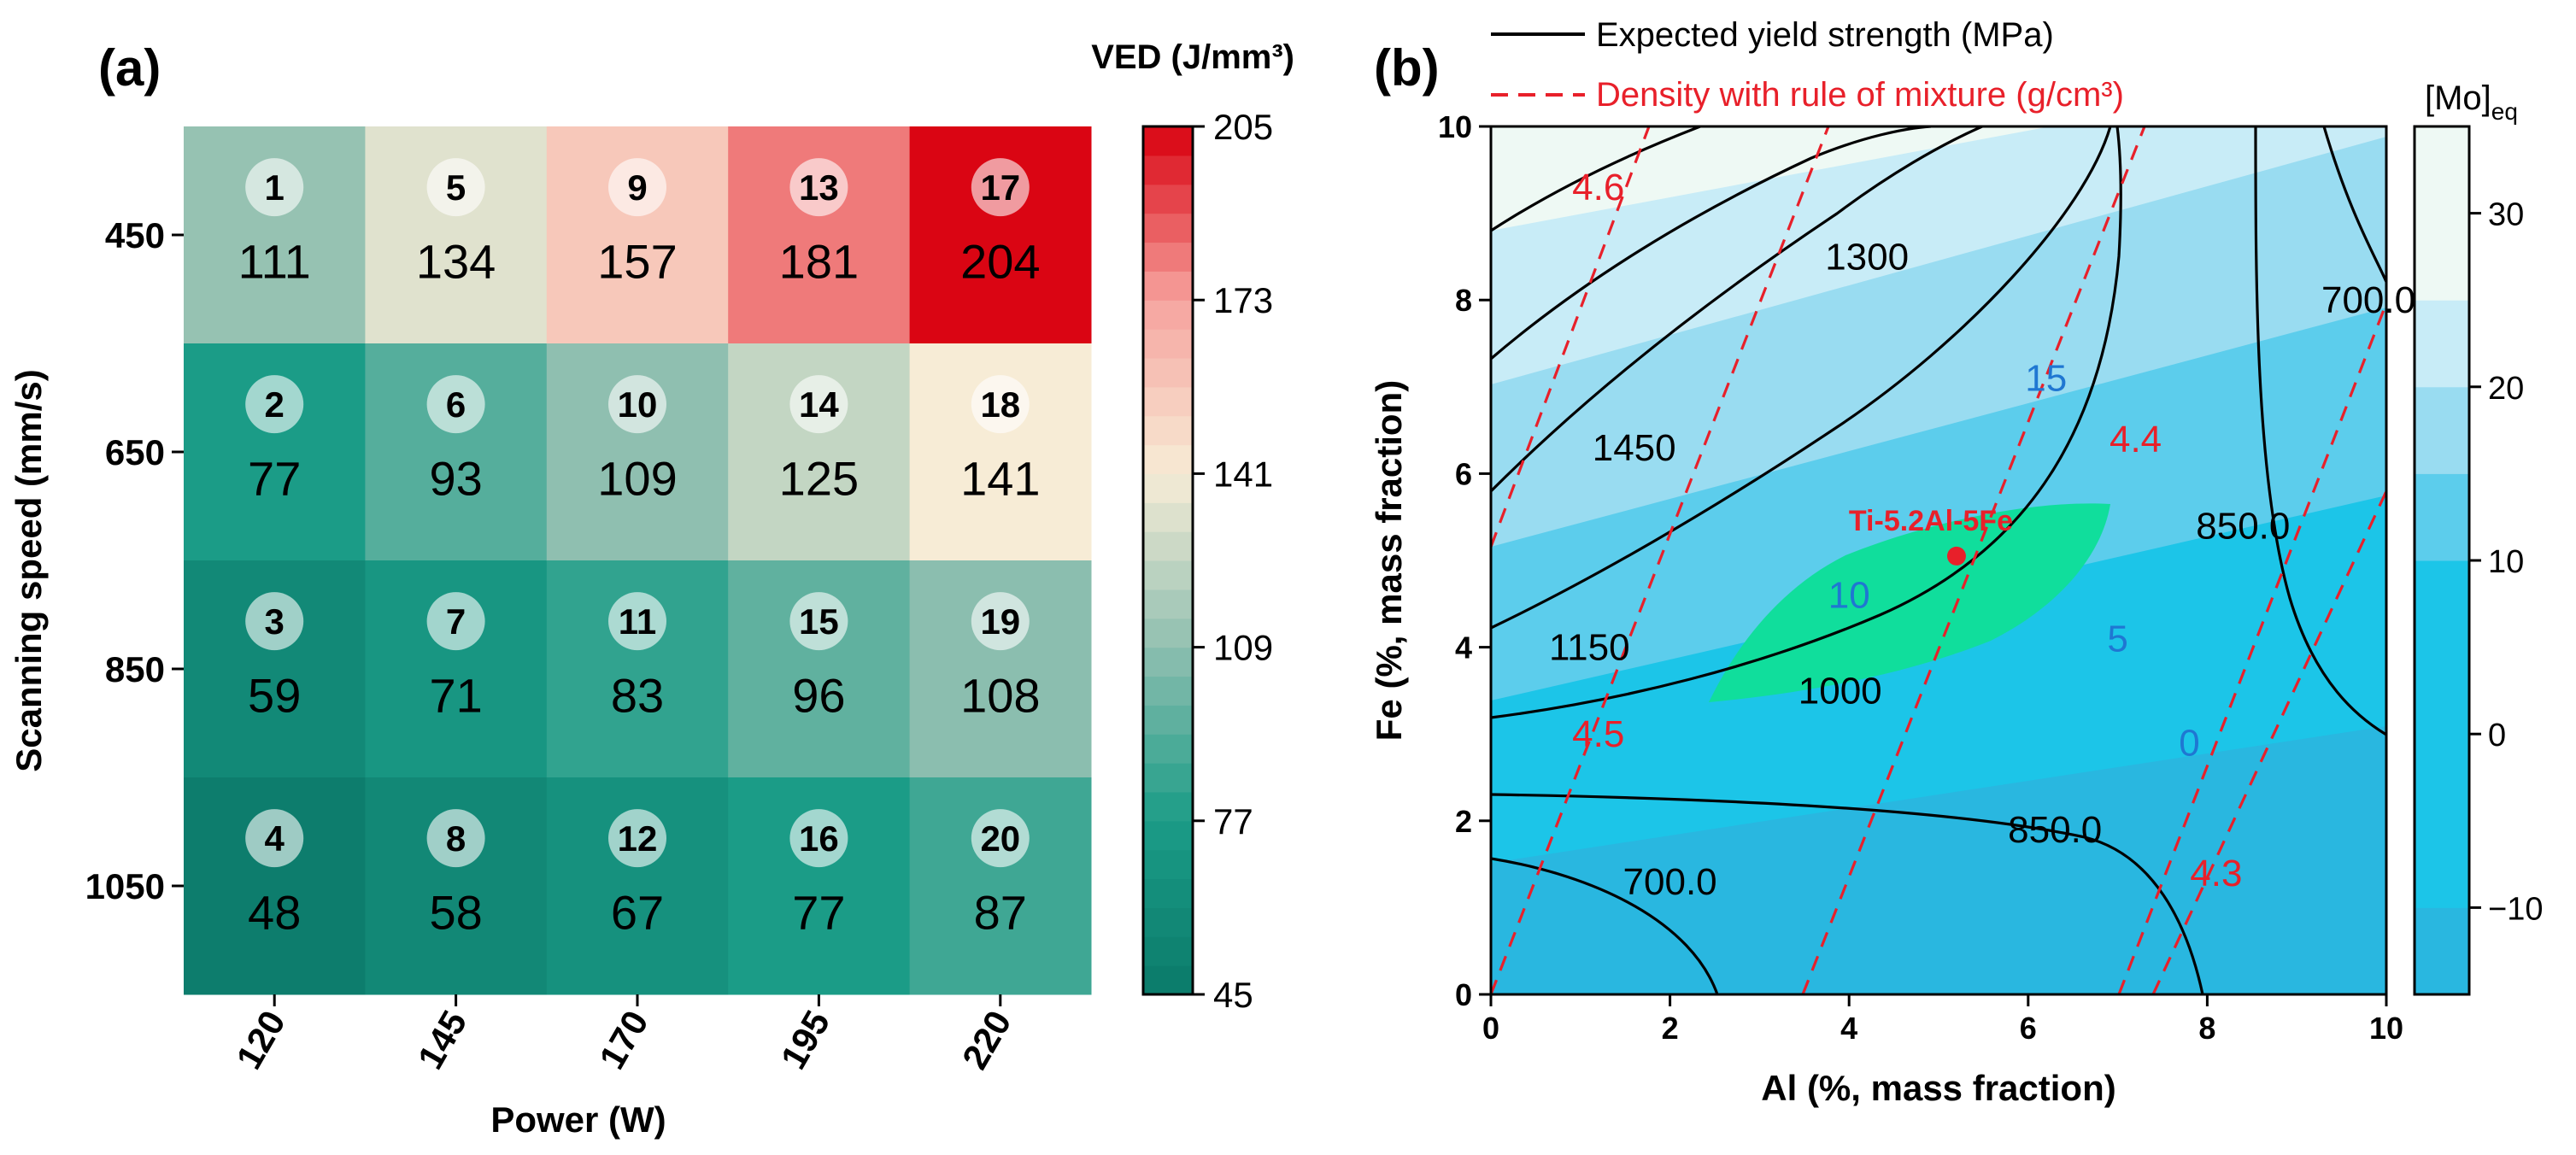  Describe the element at coordinates (2216, 874) in the screenshot. I see `density-label: 4.3` at that location.